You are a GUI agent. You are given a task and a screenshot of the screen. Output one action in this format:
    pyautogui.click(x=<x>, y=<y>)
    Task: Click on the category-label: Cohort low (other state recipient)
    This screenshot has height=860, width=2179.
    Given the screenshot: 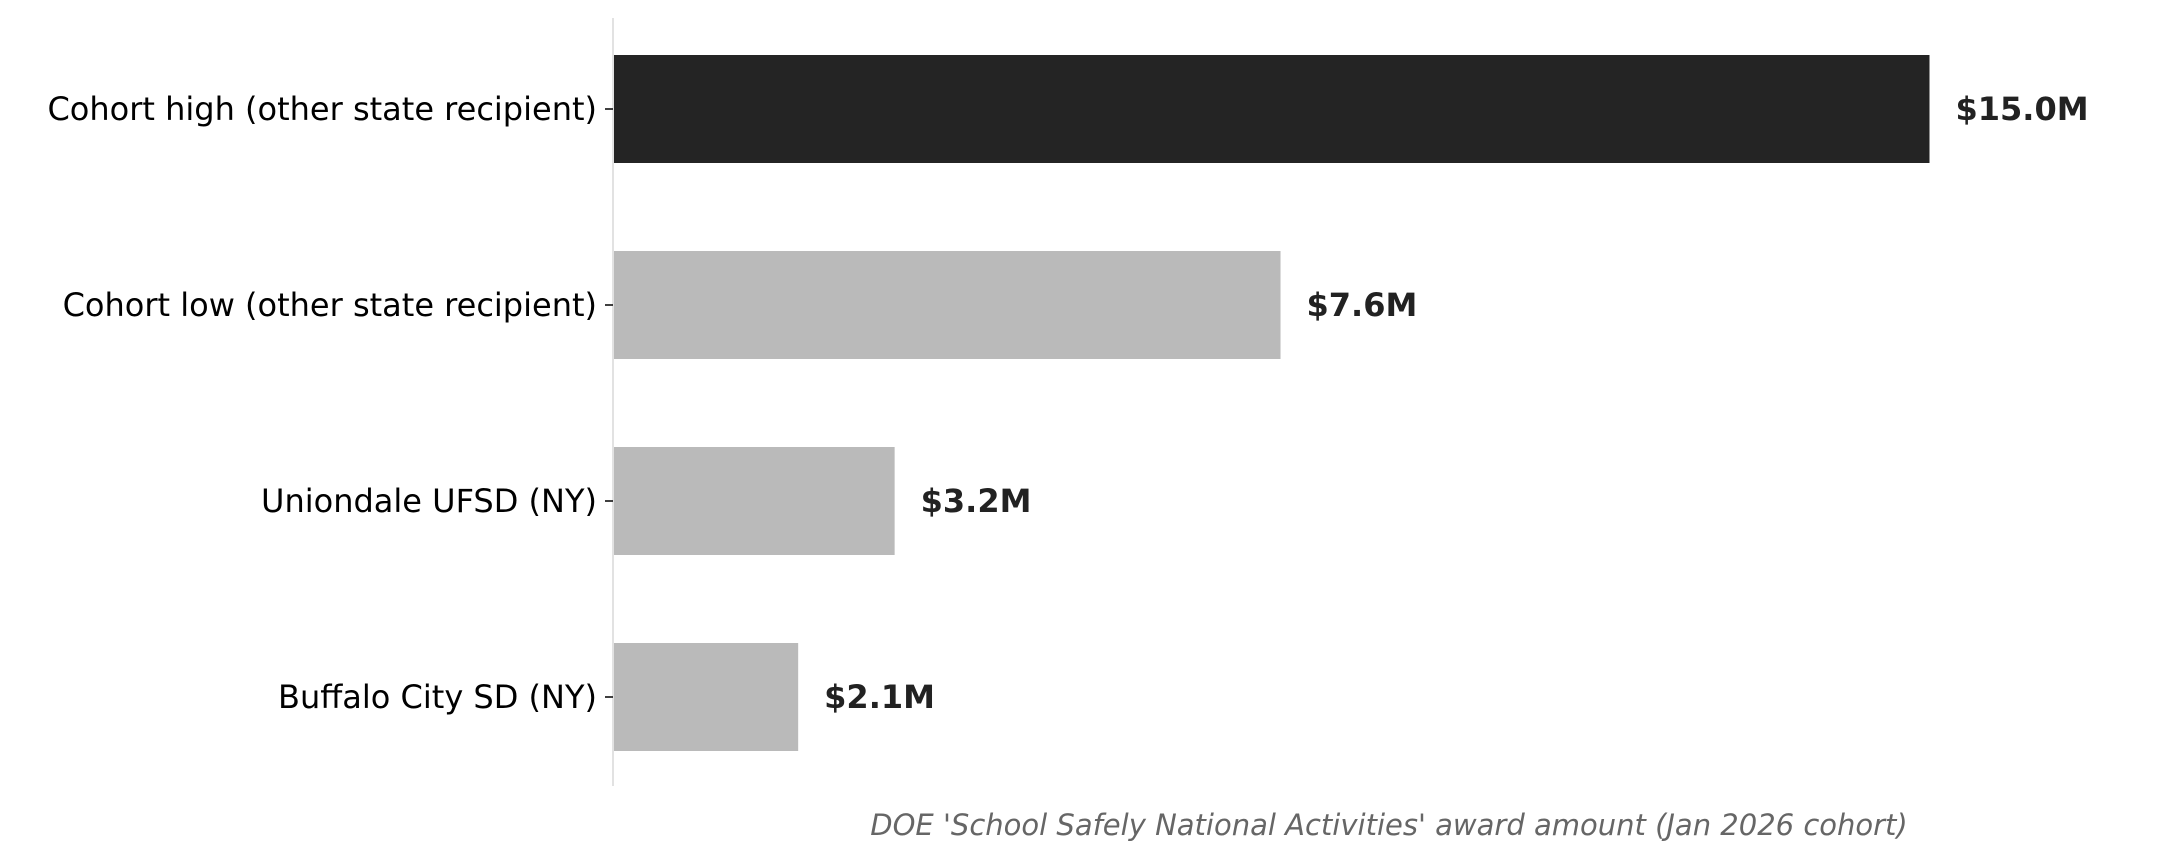 What is the action you would take?
    pyautogui.click(x=330, y=305)
    